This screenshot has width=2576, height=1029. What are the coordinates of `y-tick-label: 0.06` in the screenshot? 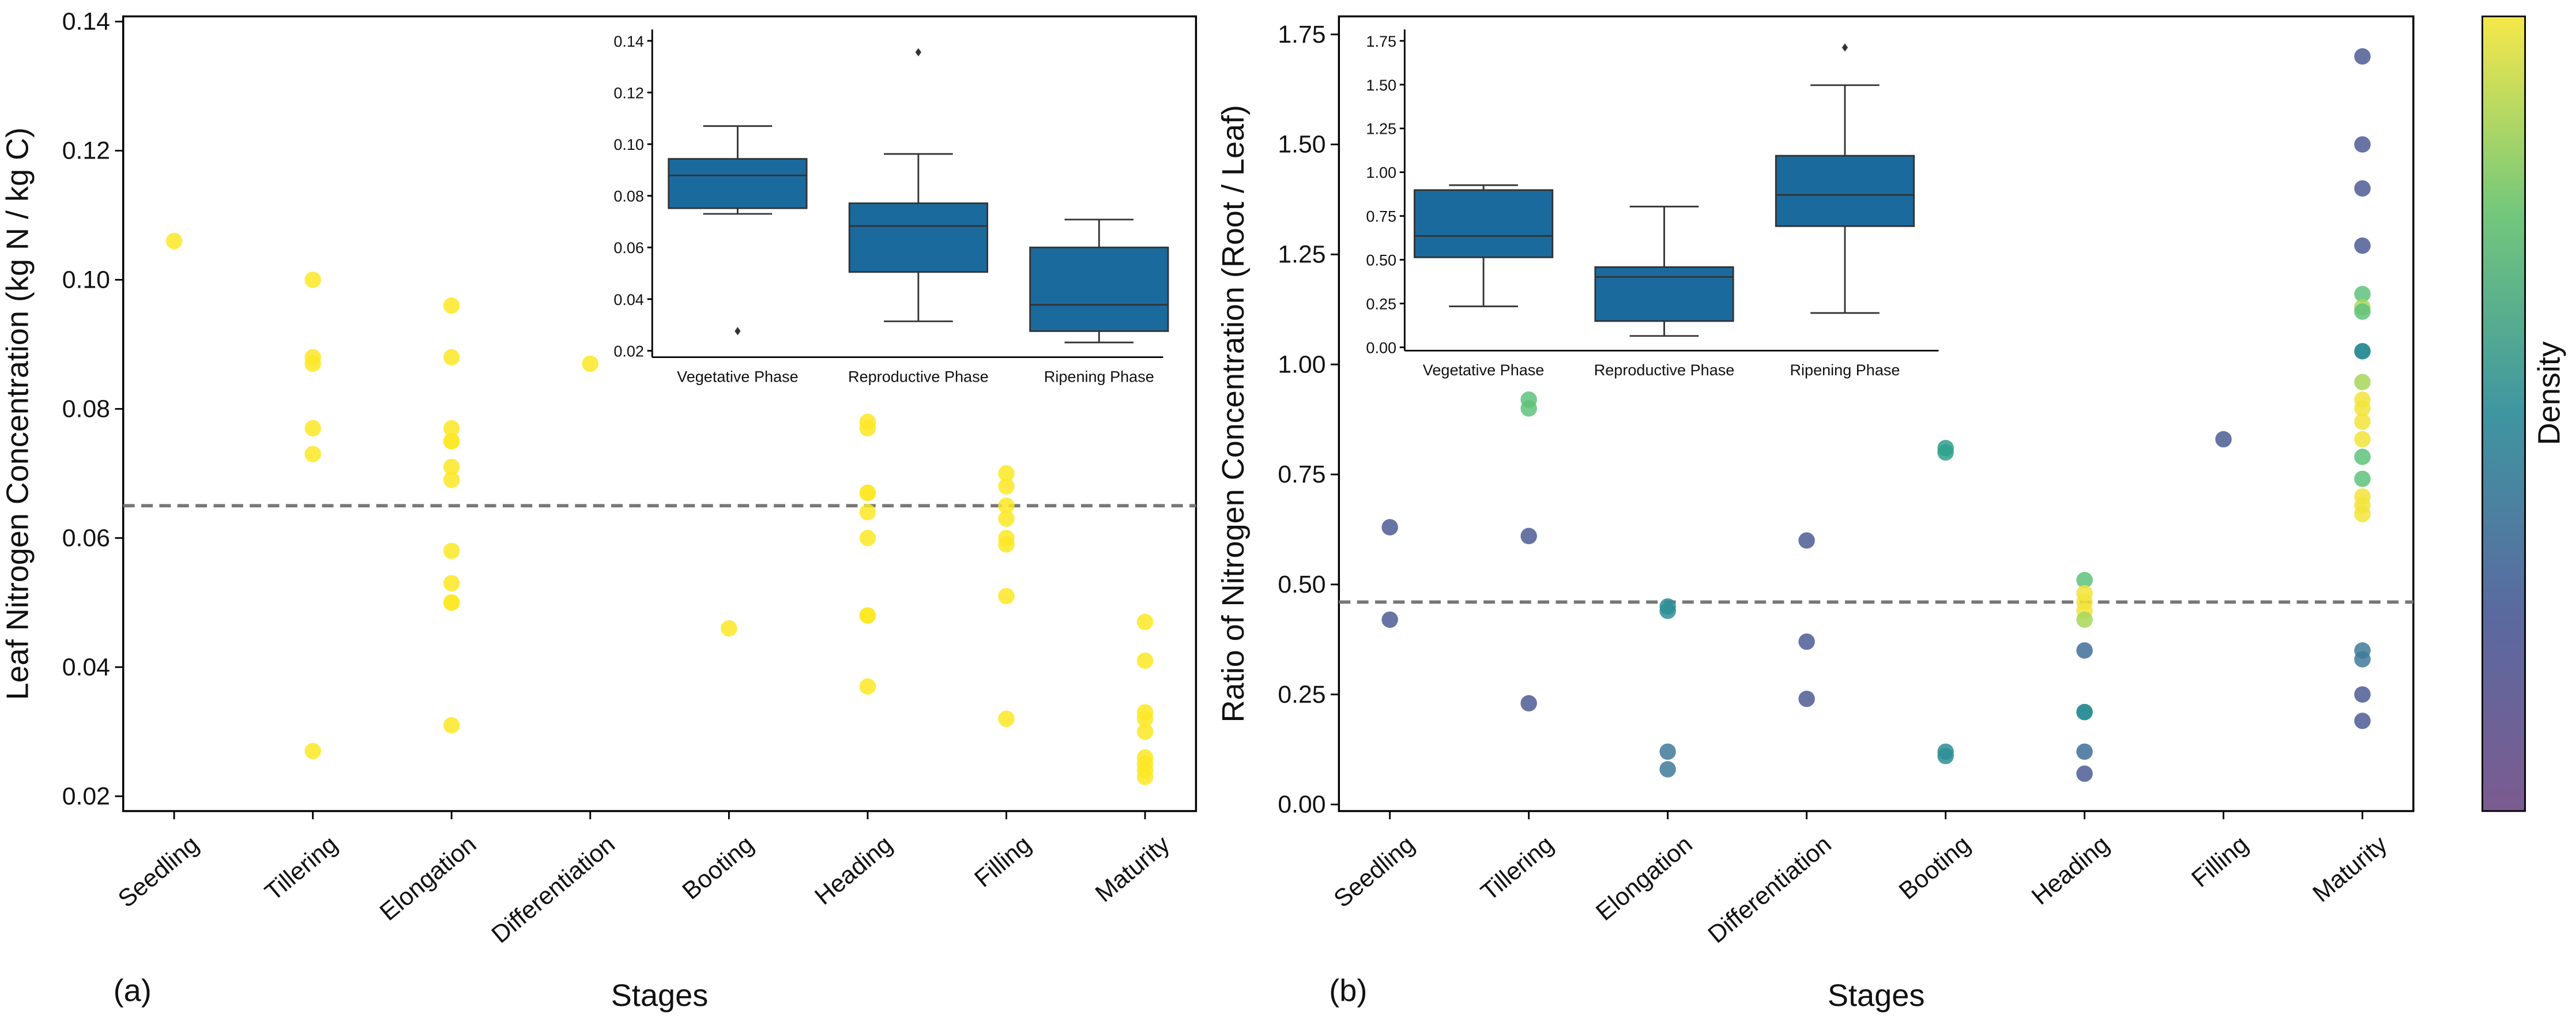 It's located at (628, 248).